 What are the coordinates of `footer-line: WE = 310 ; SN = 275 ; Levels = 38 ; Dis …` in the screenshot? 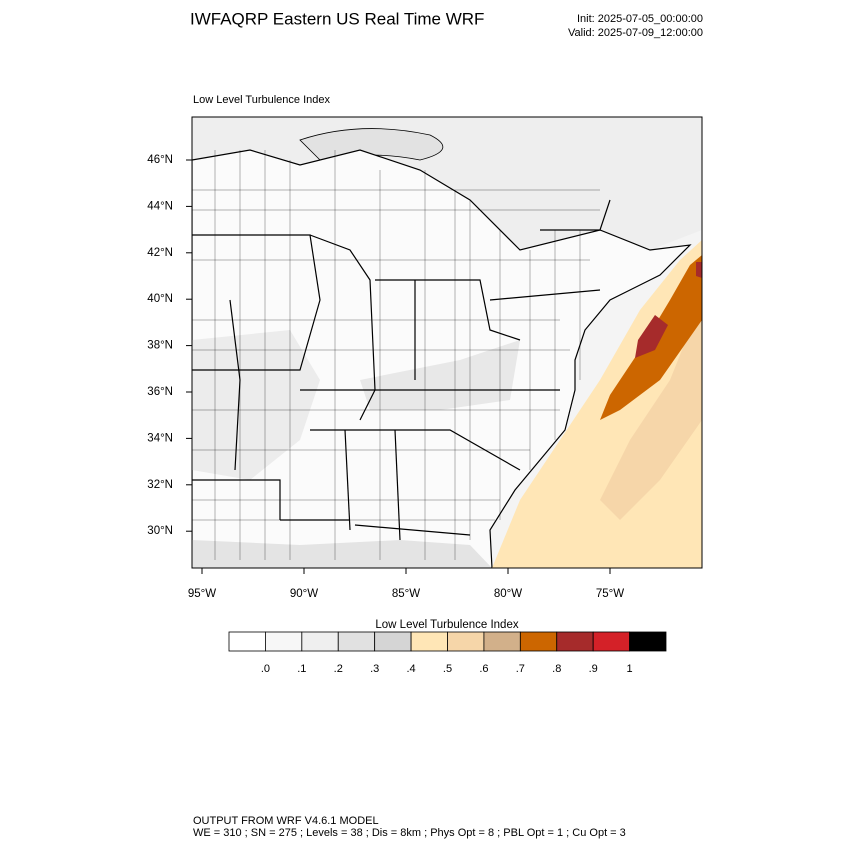 It's located at (409, 833).